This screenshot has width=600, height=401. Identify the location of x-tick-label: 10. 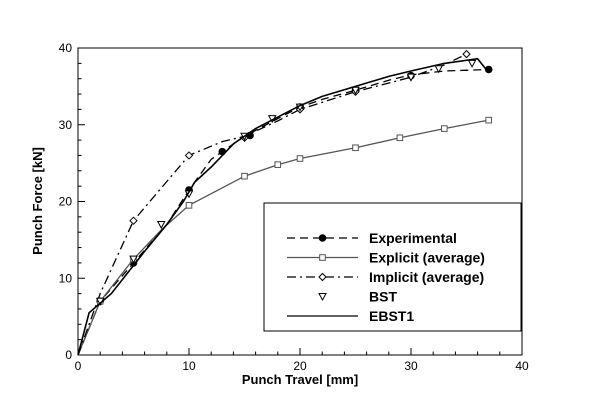
(189, 366).